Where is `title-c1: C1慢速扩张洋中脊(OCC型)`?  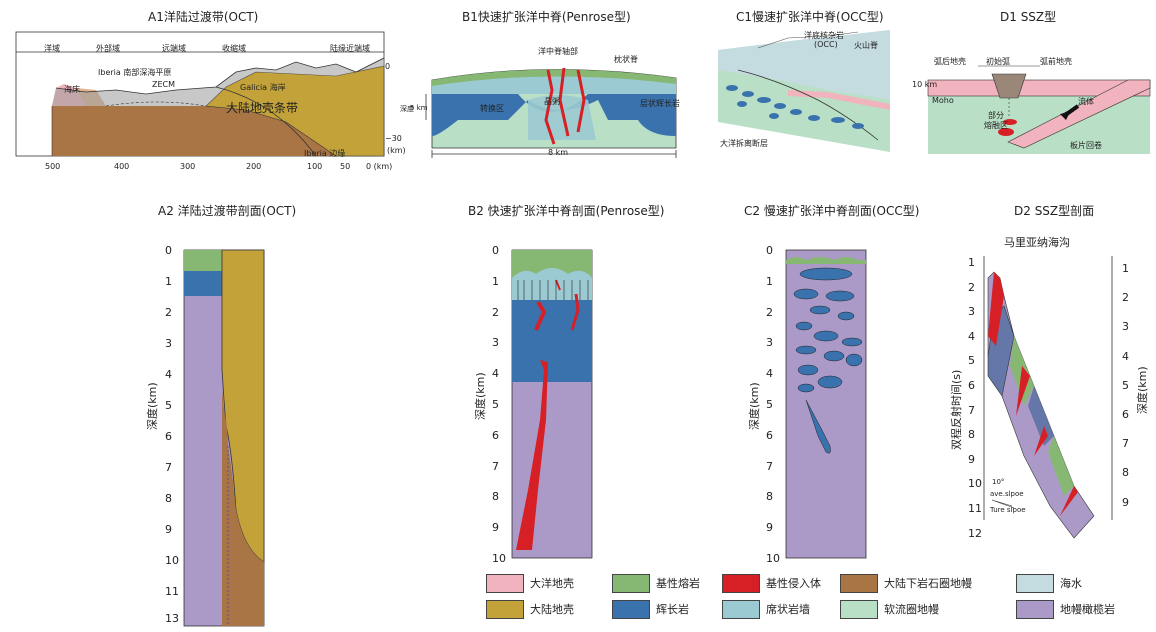
title-c1: C1慢速扩张洋中脊(OCC型) is located at coordinates (810, 17).